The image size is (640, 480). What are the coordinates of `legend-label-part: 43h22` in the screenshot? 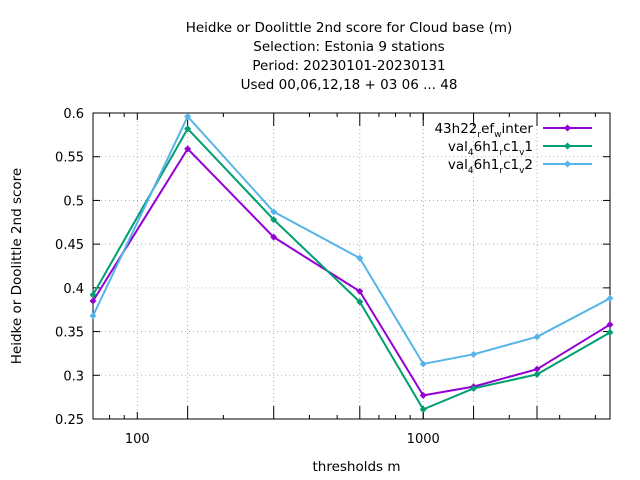 It's located at (455, 129).